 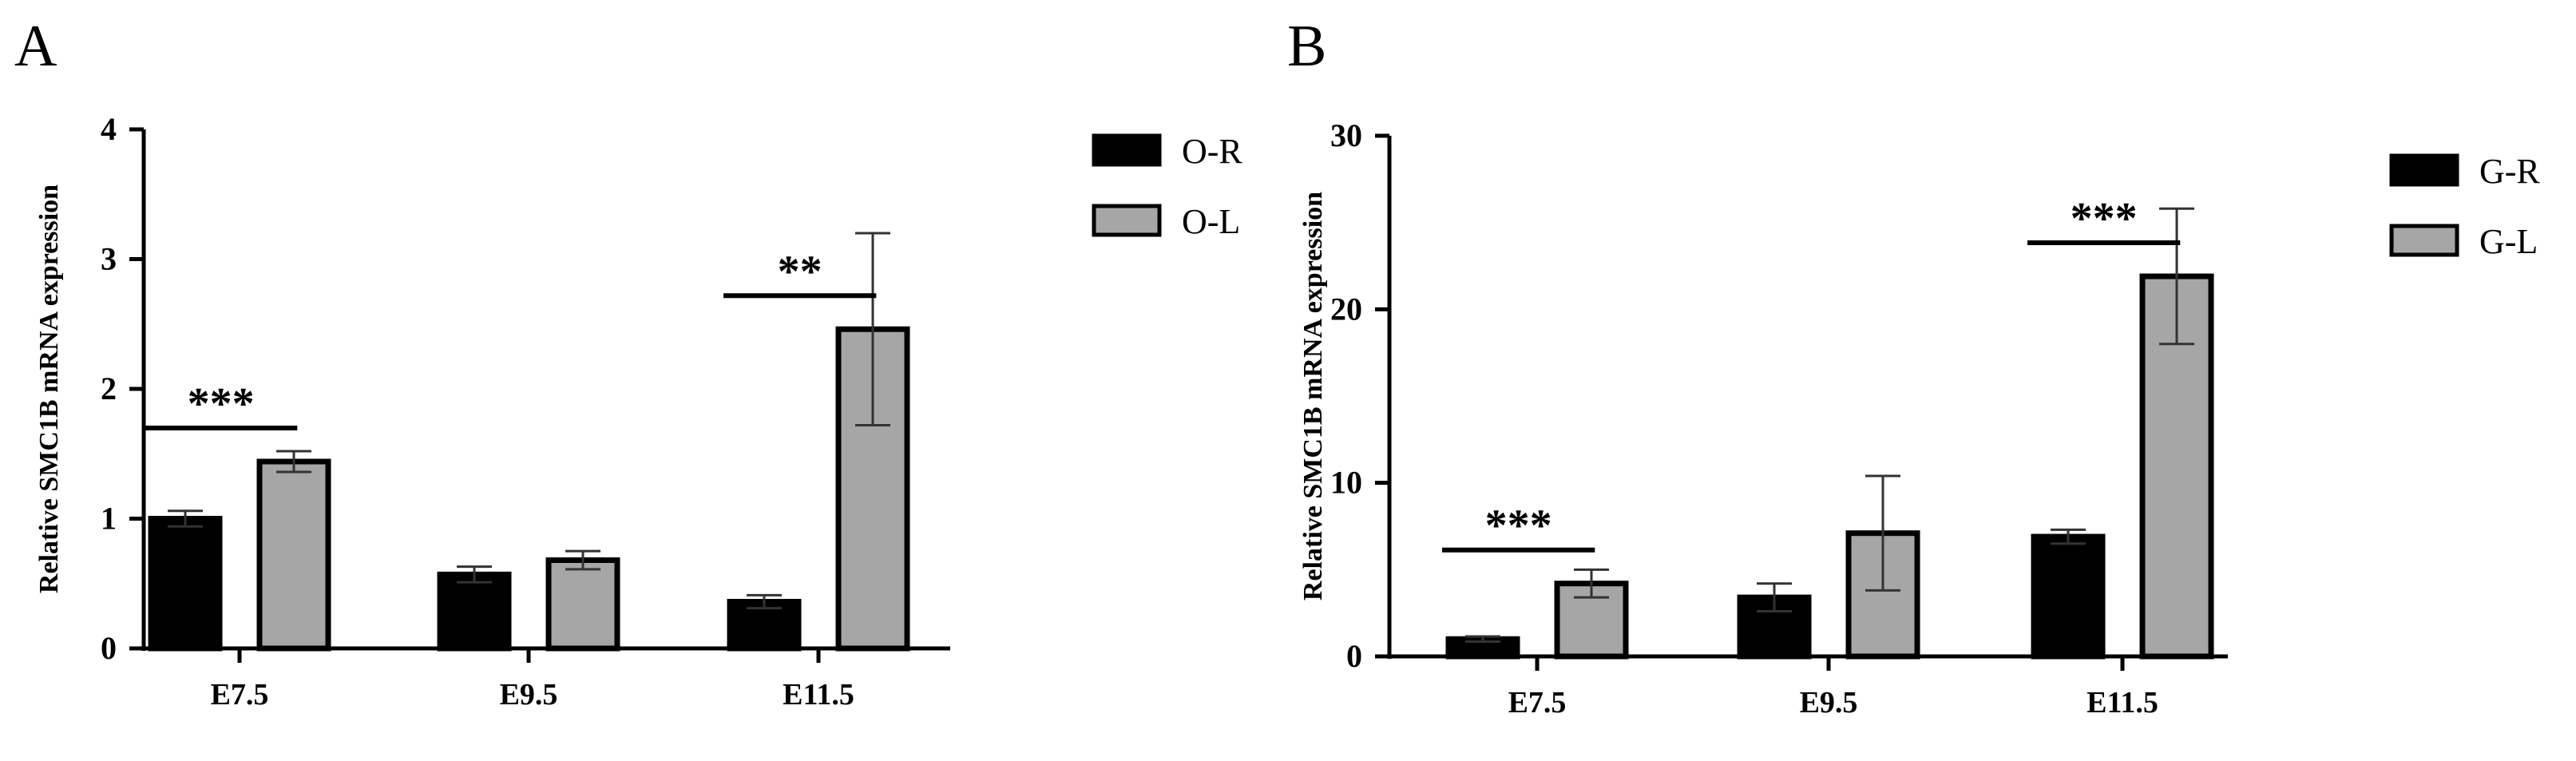 What do you see at coordinates (1346, 483) in the screenshot?
I see `panel-b-y-tick-label: 10` at bounding box center [1346, 483].